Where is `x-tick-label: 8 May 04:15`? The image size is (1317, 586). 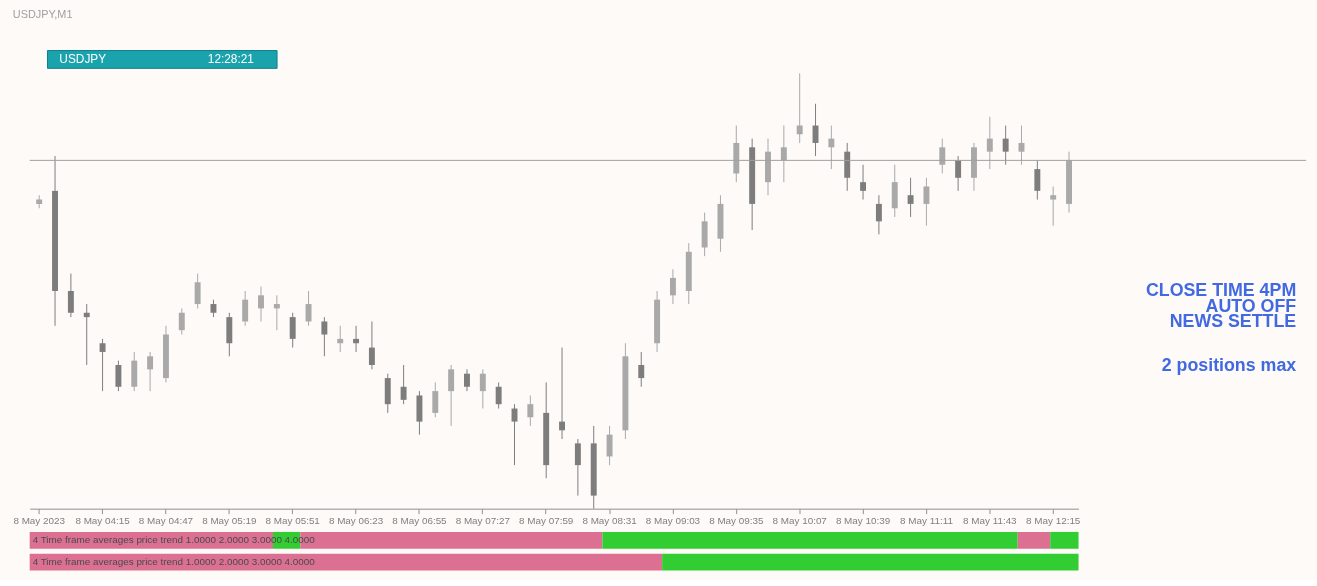 x-tick-label: 8 May 04:15 is located at coordinates (103, 521).